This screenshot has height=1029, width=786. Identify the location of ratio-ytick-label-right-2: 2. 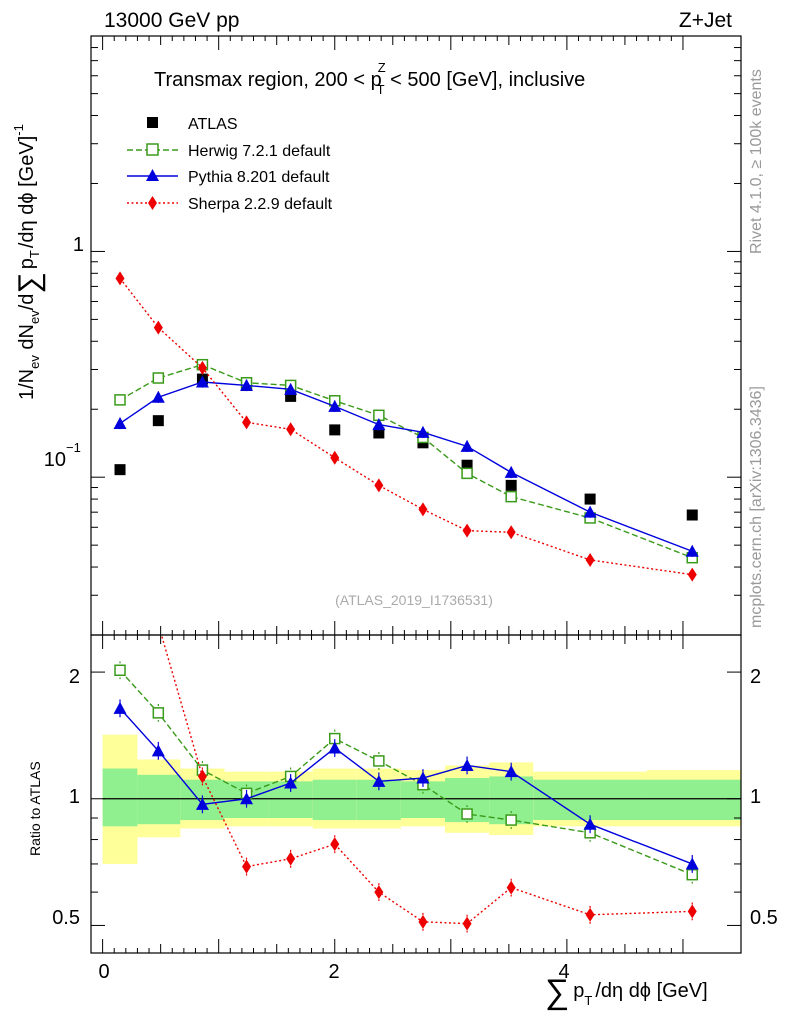
(755, 677).